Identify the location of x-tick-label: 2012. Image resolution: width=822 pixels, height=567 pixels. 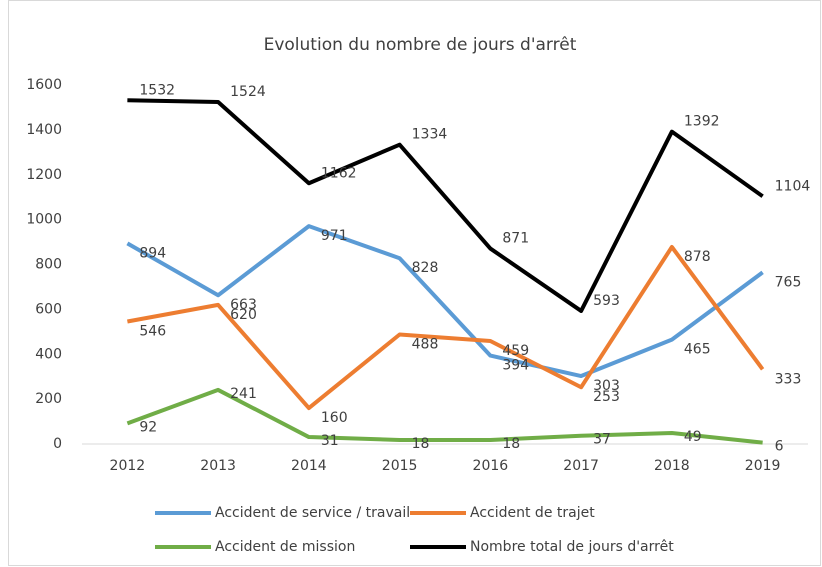
(128, 466).